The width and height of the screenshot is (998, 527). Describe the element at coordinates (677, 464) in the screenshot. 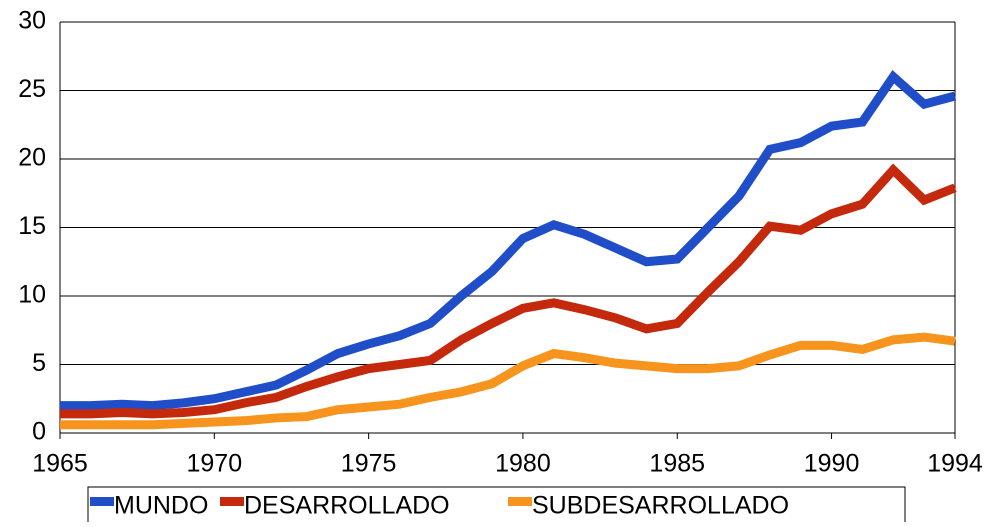

I see `x-tick-label: 1985` at that location.